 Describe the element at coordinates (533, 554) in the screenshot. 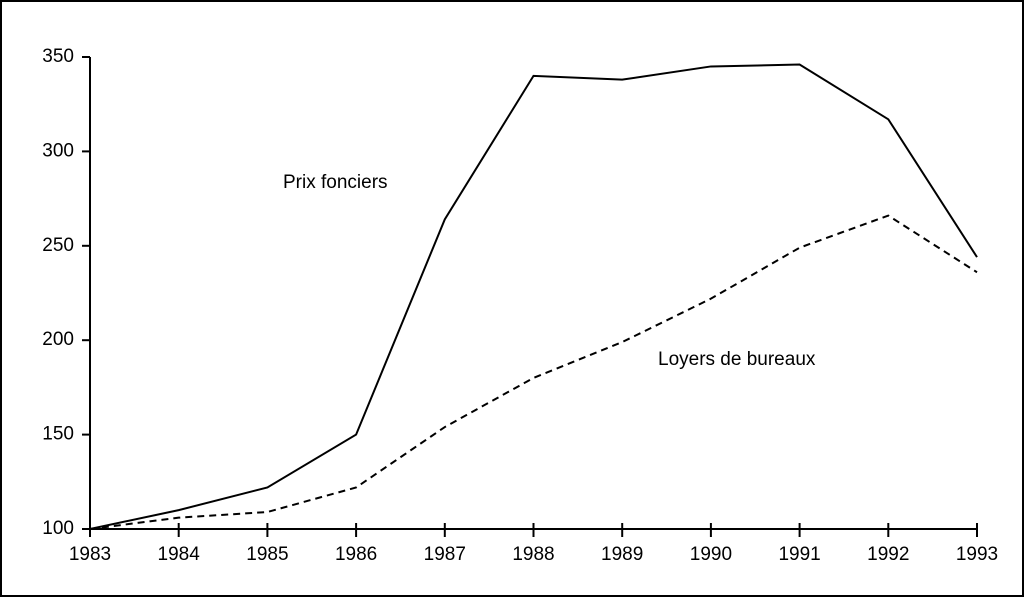

I see `x-tick-label: 1988` at that location.